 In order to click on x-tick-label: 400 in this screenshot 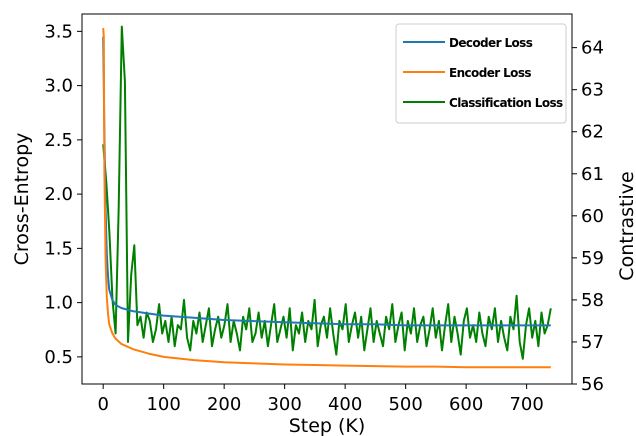, I will do `click(345, 404)`.